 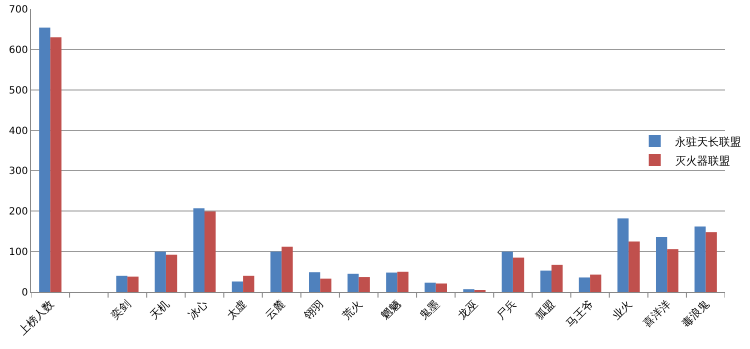 I want to click on x-tick-label: 天机, so click(x=160, y=310).